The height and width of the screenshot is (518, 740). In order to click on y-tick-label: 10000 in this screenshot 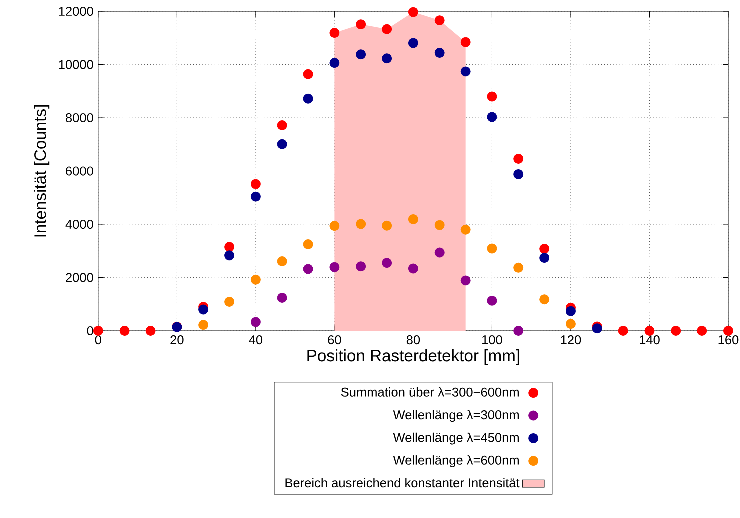, I will do `click(76, 65)`.